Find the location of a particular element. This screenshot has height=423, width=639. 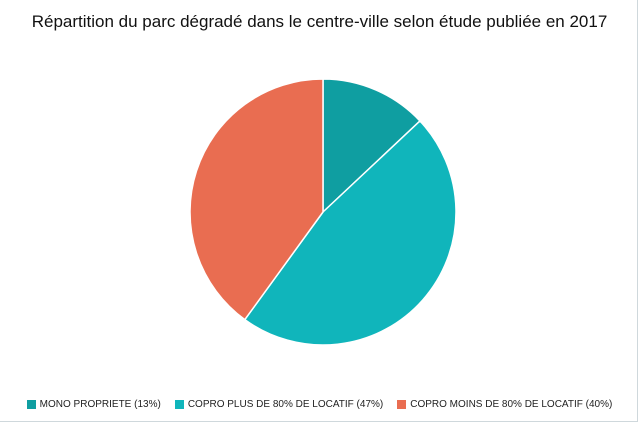

legend-item-copro-moins-80: COPRO MOINS DE 80% DE LOCATIF (40%) is located at coordinates (504, 404).